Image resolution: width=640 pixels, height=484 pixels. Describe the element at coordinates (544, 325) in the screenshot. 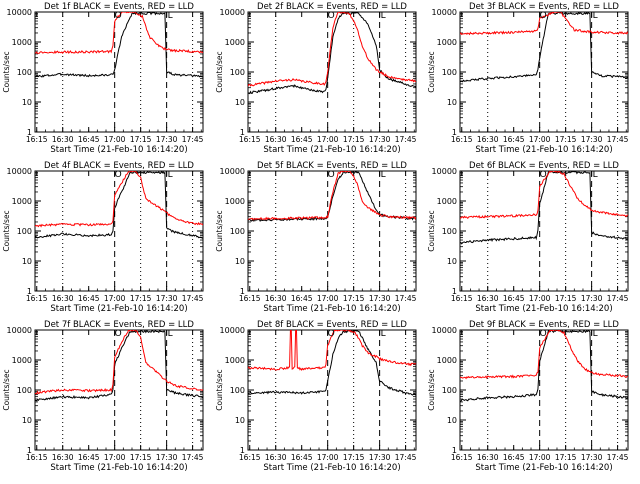

I see `chart-title: Det 9f BLACK = Events, RED = LLD` at that location.